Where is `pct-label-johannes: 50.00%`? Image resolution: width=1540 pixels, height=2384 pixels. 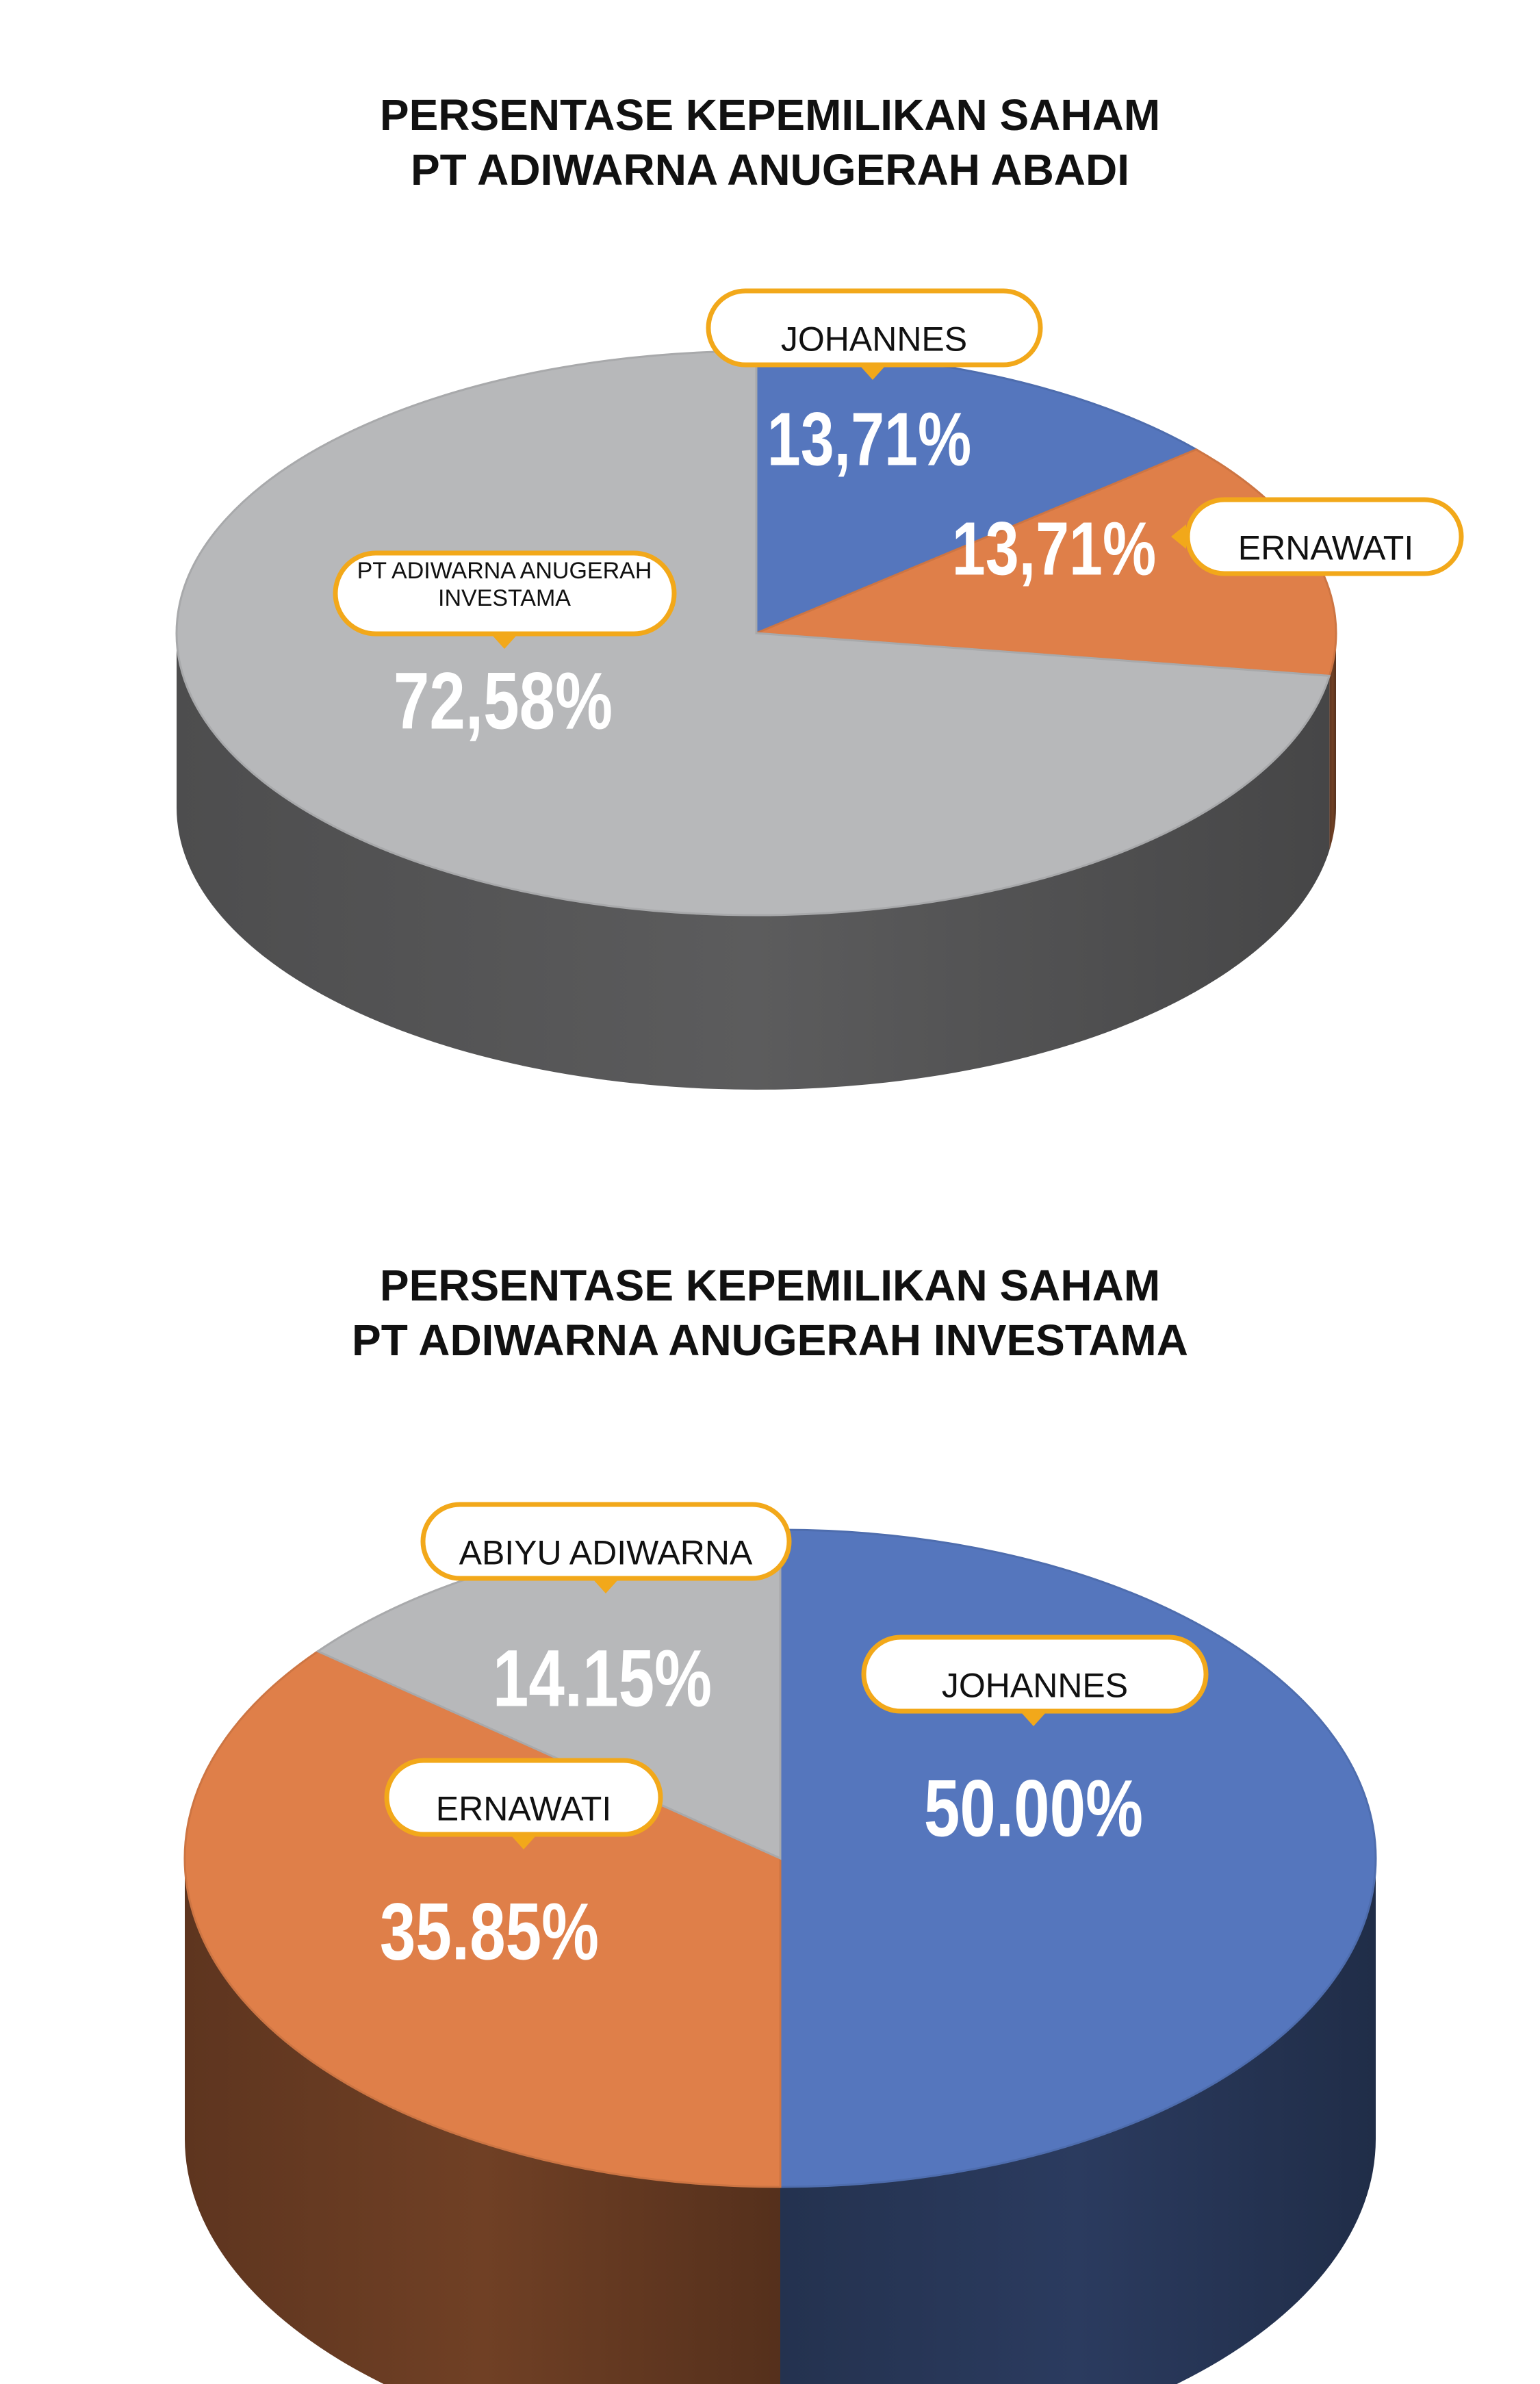
pct-label-johannes: 50.00% is located at coordinates (1033, 1808).